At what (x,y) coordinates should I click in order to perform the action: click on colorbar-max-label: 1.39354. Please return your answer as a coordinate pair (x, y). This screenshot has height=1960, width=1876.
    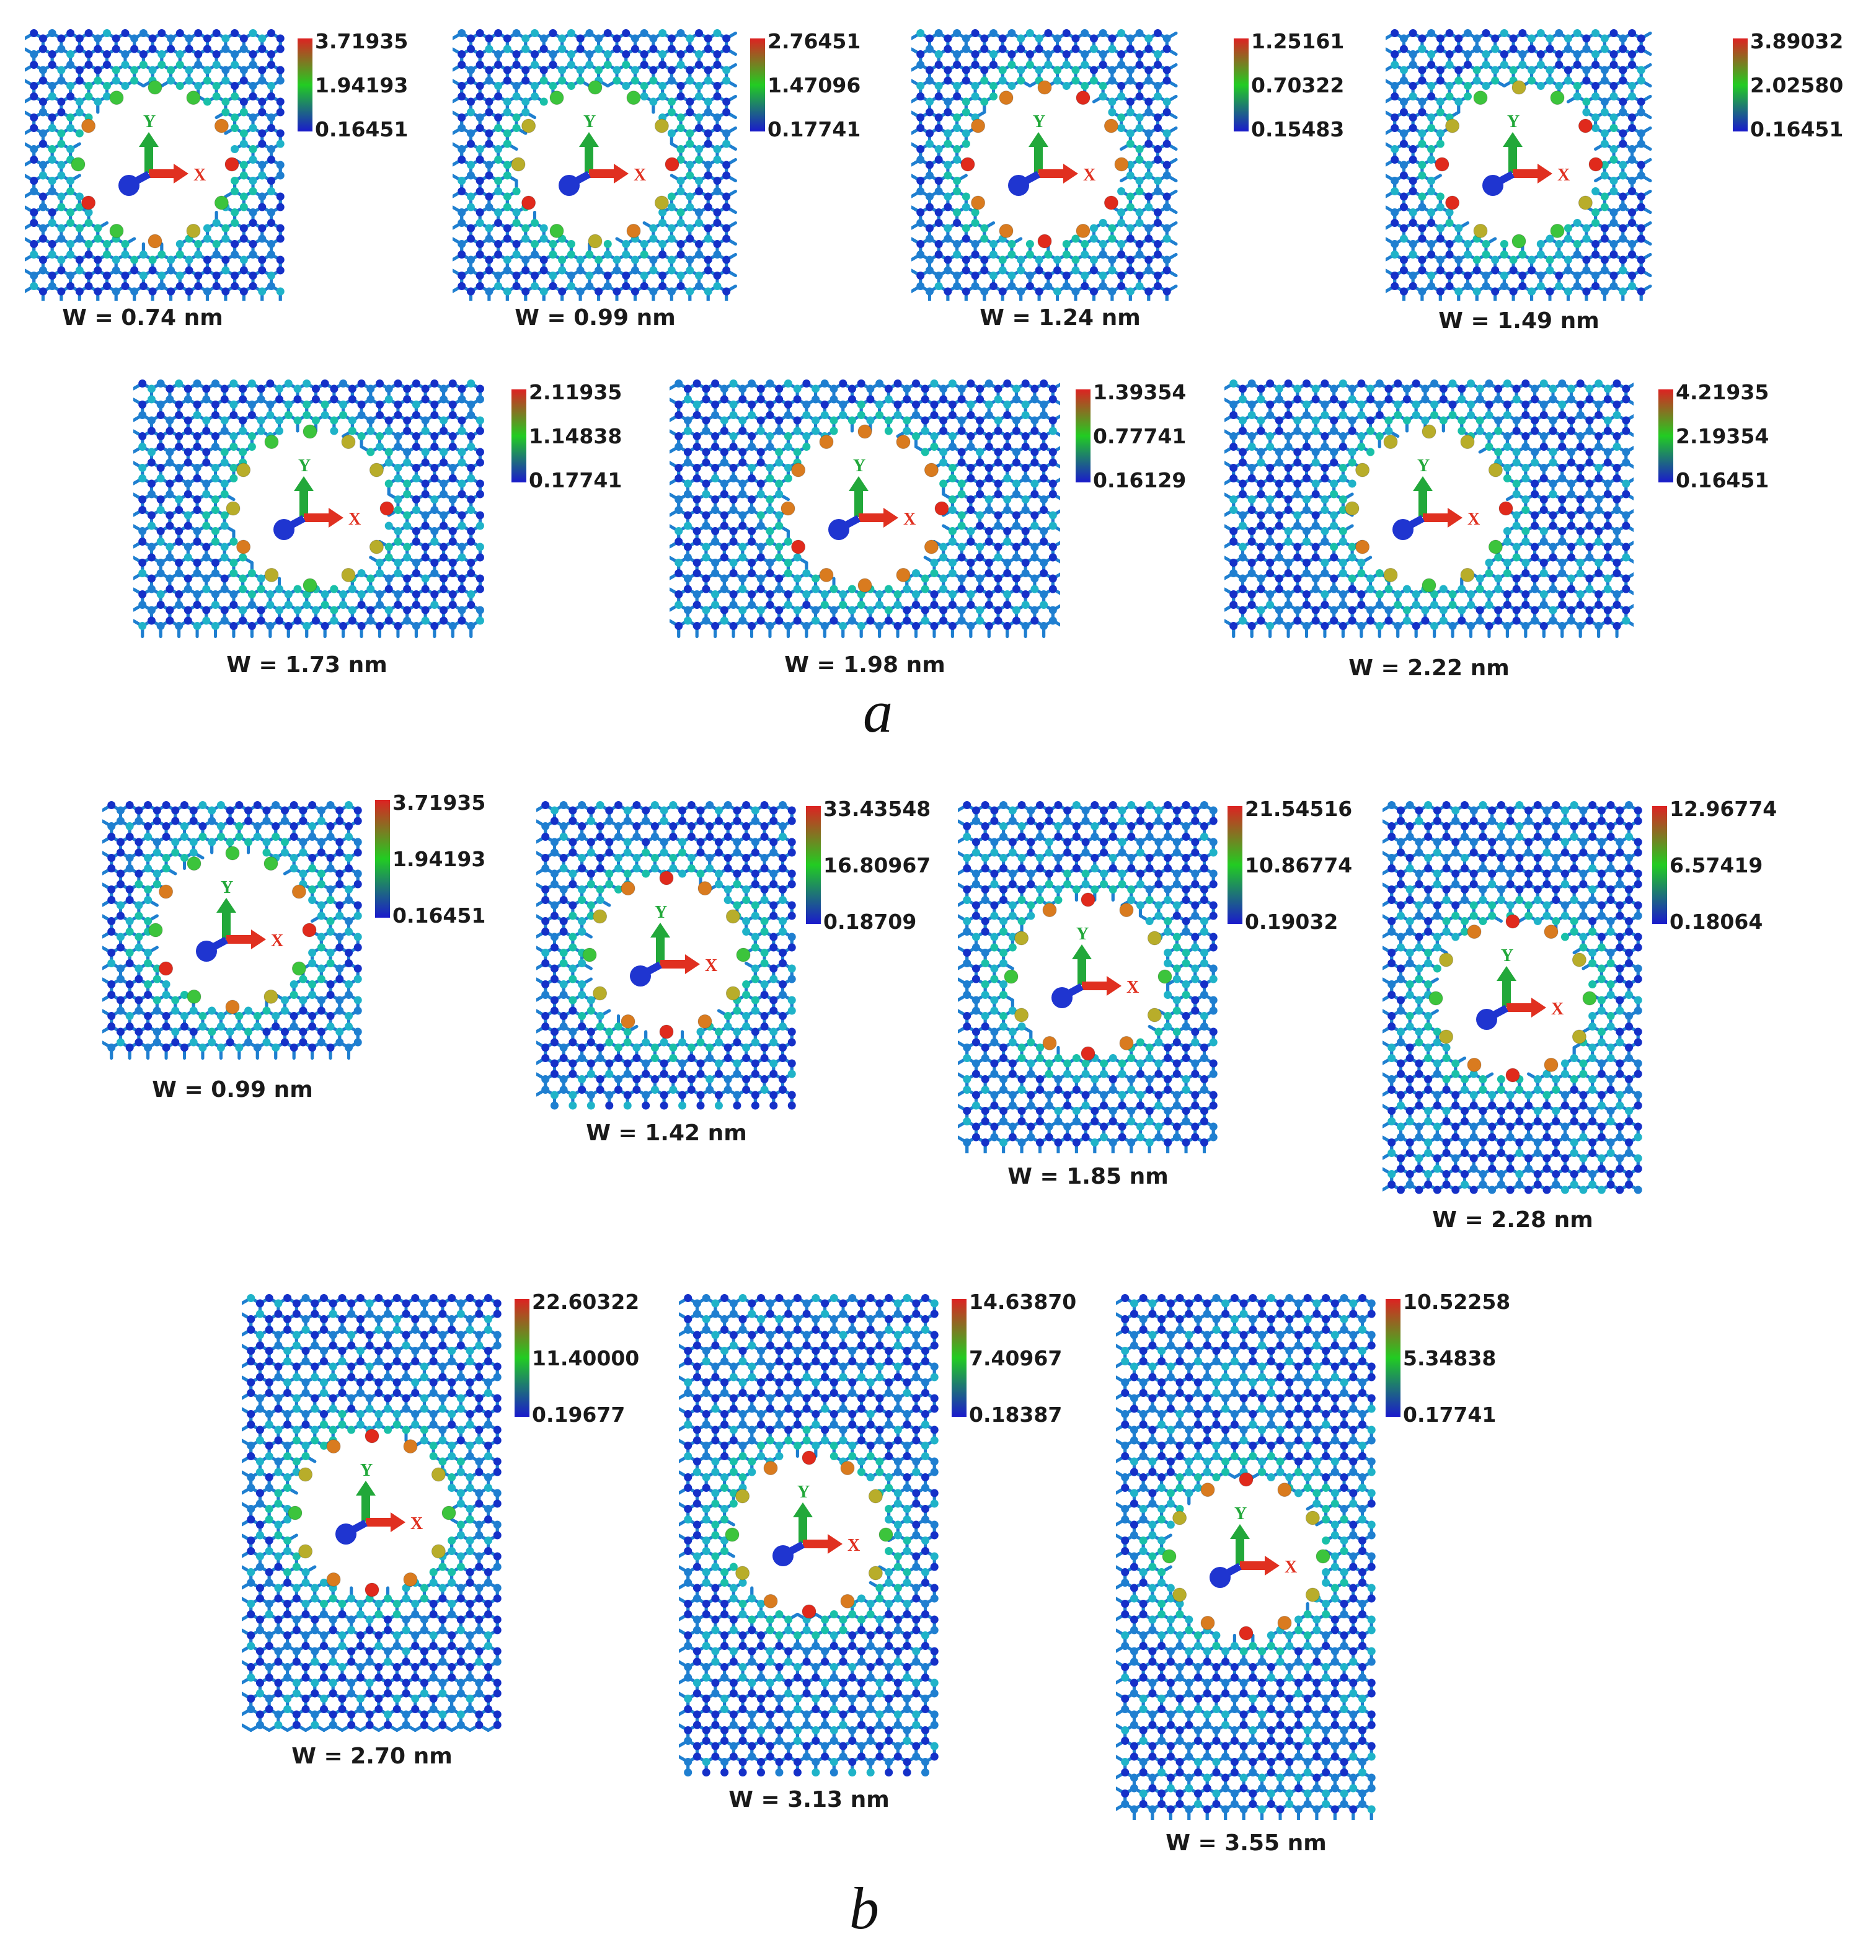
    Looking at the image, I should click on (1139, 392).